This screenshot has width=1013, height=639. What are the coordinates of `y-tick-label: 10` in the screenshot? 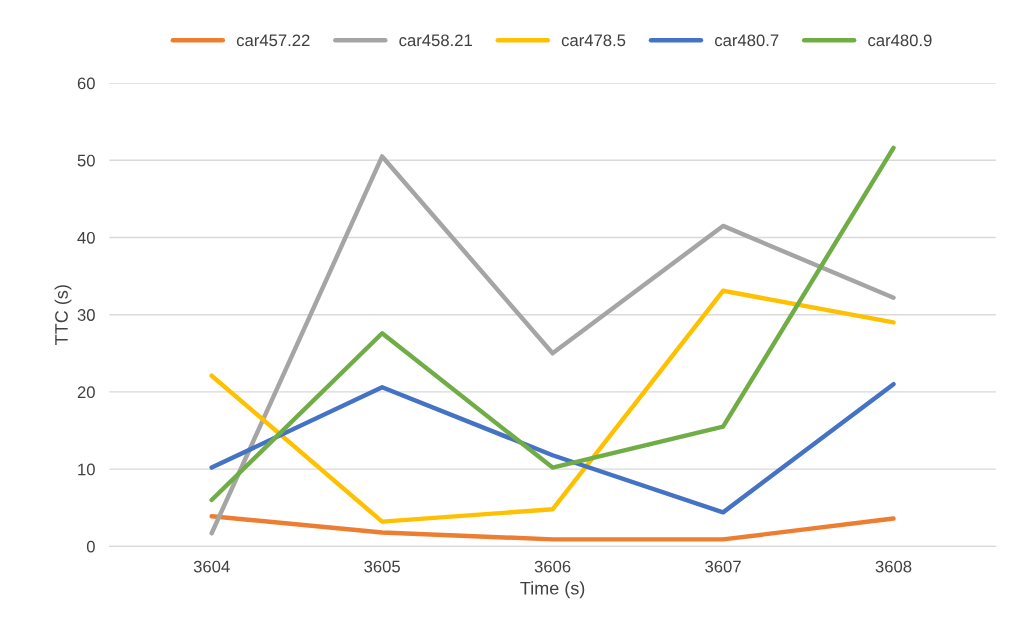 It's located at (86, 469).